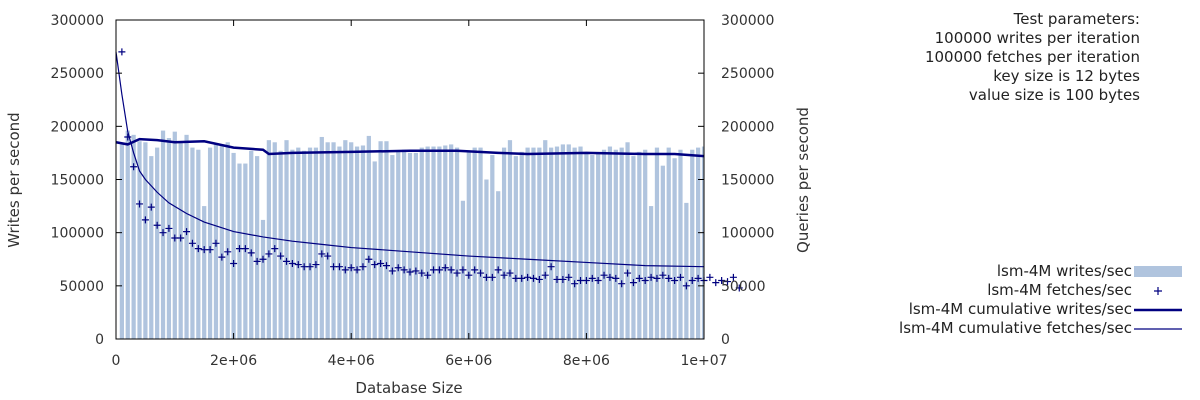 This screenshot has height=400, width=1200. Describe the element at coordinates (233, 361) in the screenshot. I see `x-tick-label: 2e+06` at that location.